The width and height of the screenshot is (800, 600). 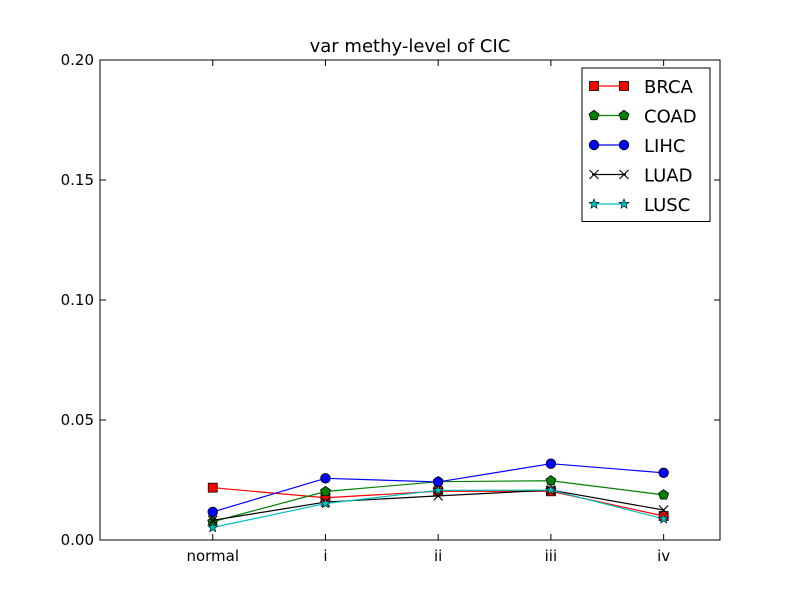 I want to click on legend-label: LUSC, so click(x=667, y=205).